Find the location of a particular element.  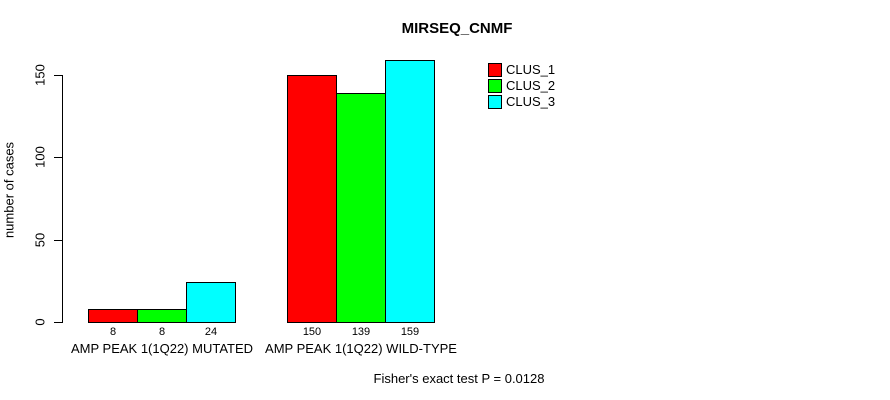

y-tick-label: 0 is located at coordinates (40, 322).